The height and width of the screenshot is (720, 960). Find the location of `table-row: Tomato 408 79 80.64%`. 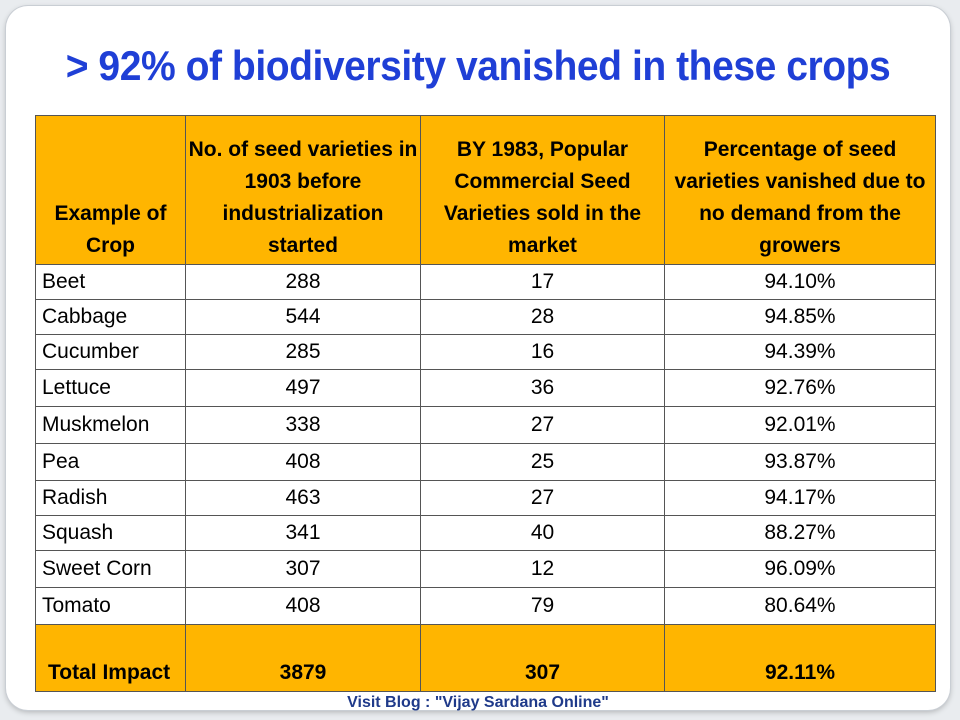

table-row: Tomato 408 79 80.64% is located at coordinates (485, 606).